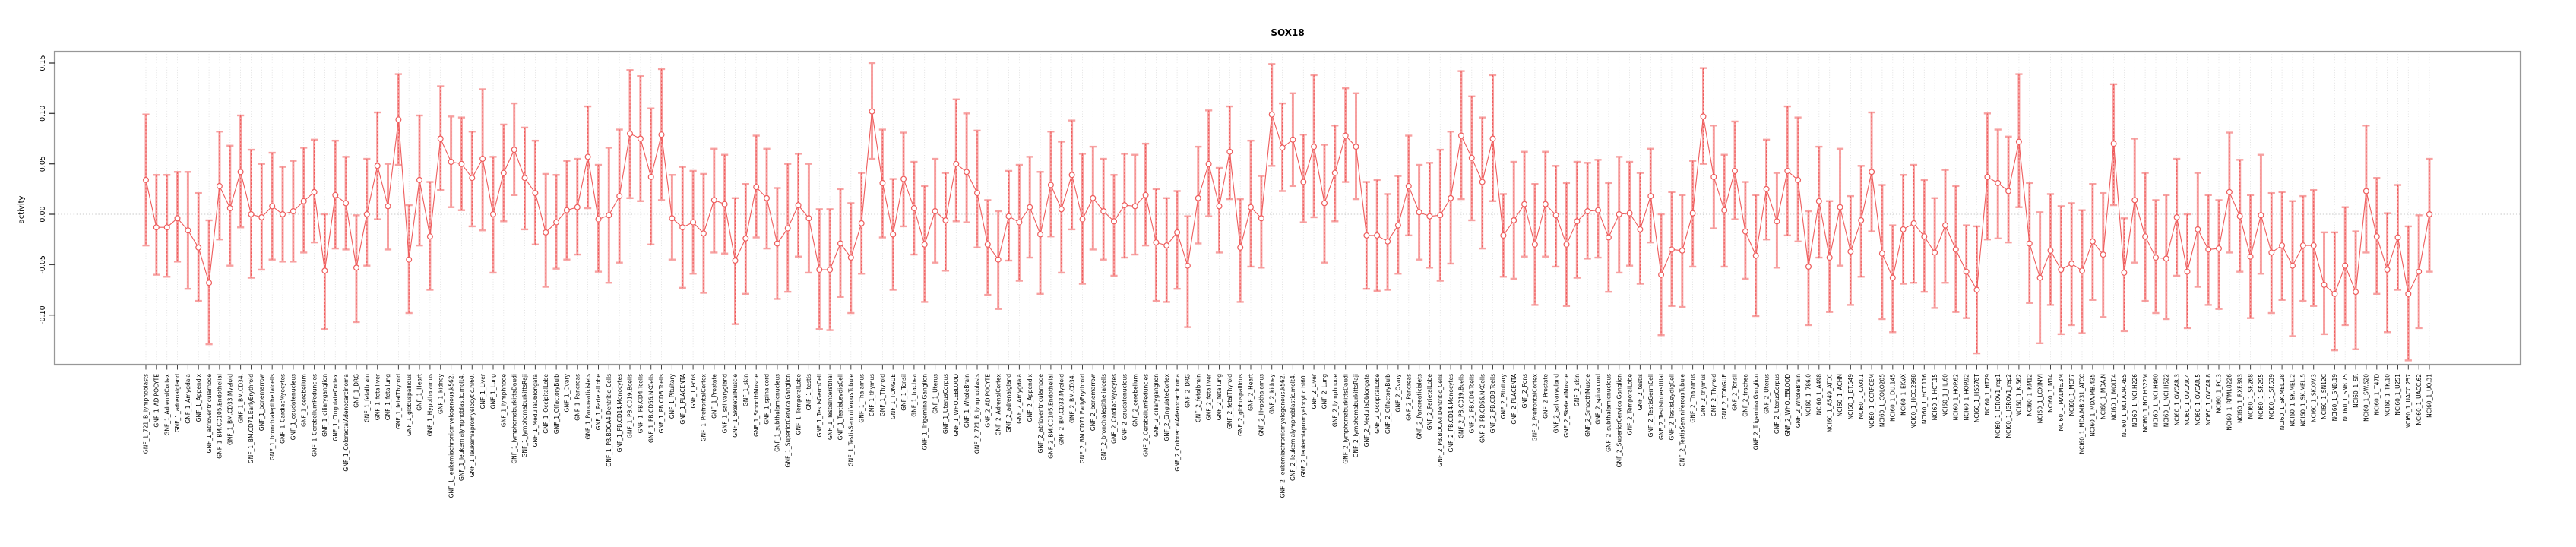 The image size is (2576, 547). Describe the element at coordinates (1820, 395) in the screenshot. I see `x-category-label: NCI60_1_A498` at that location.